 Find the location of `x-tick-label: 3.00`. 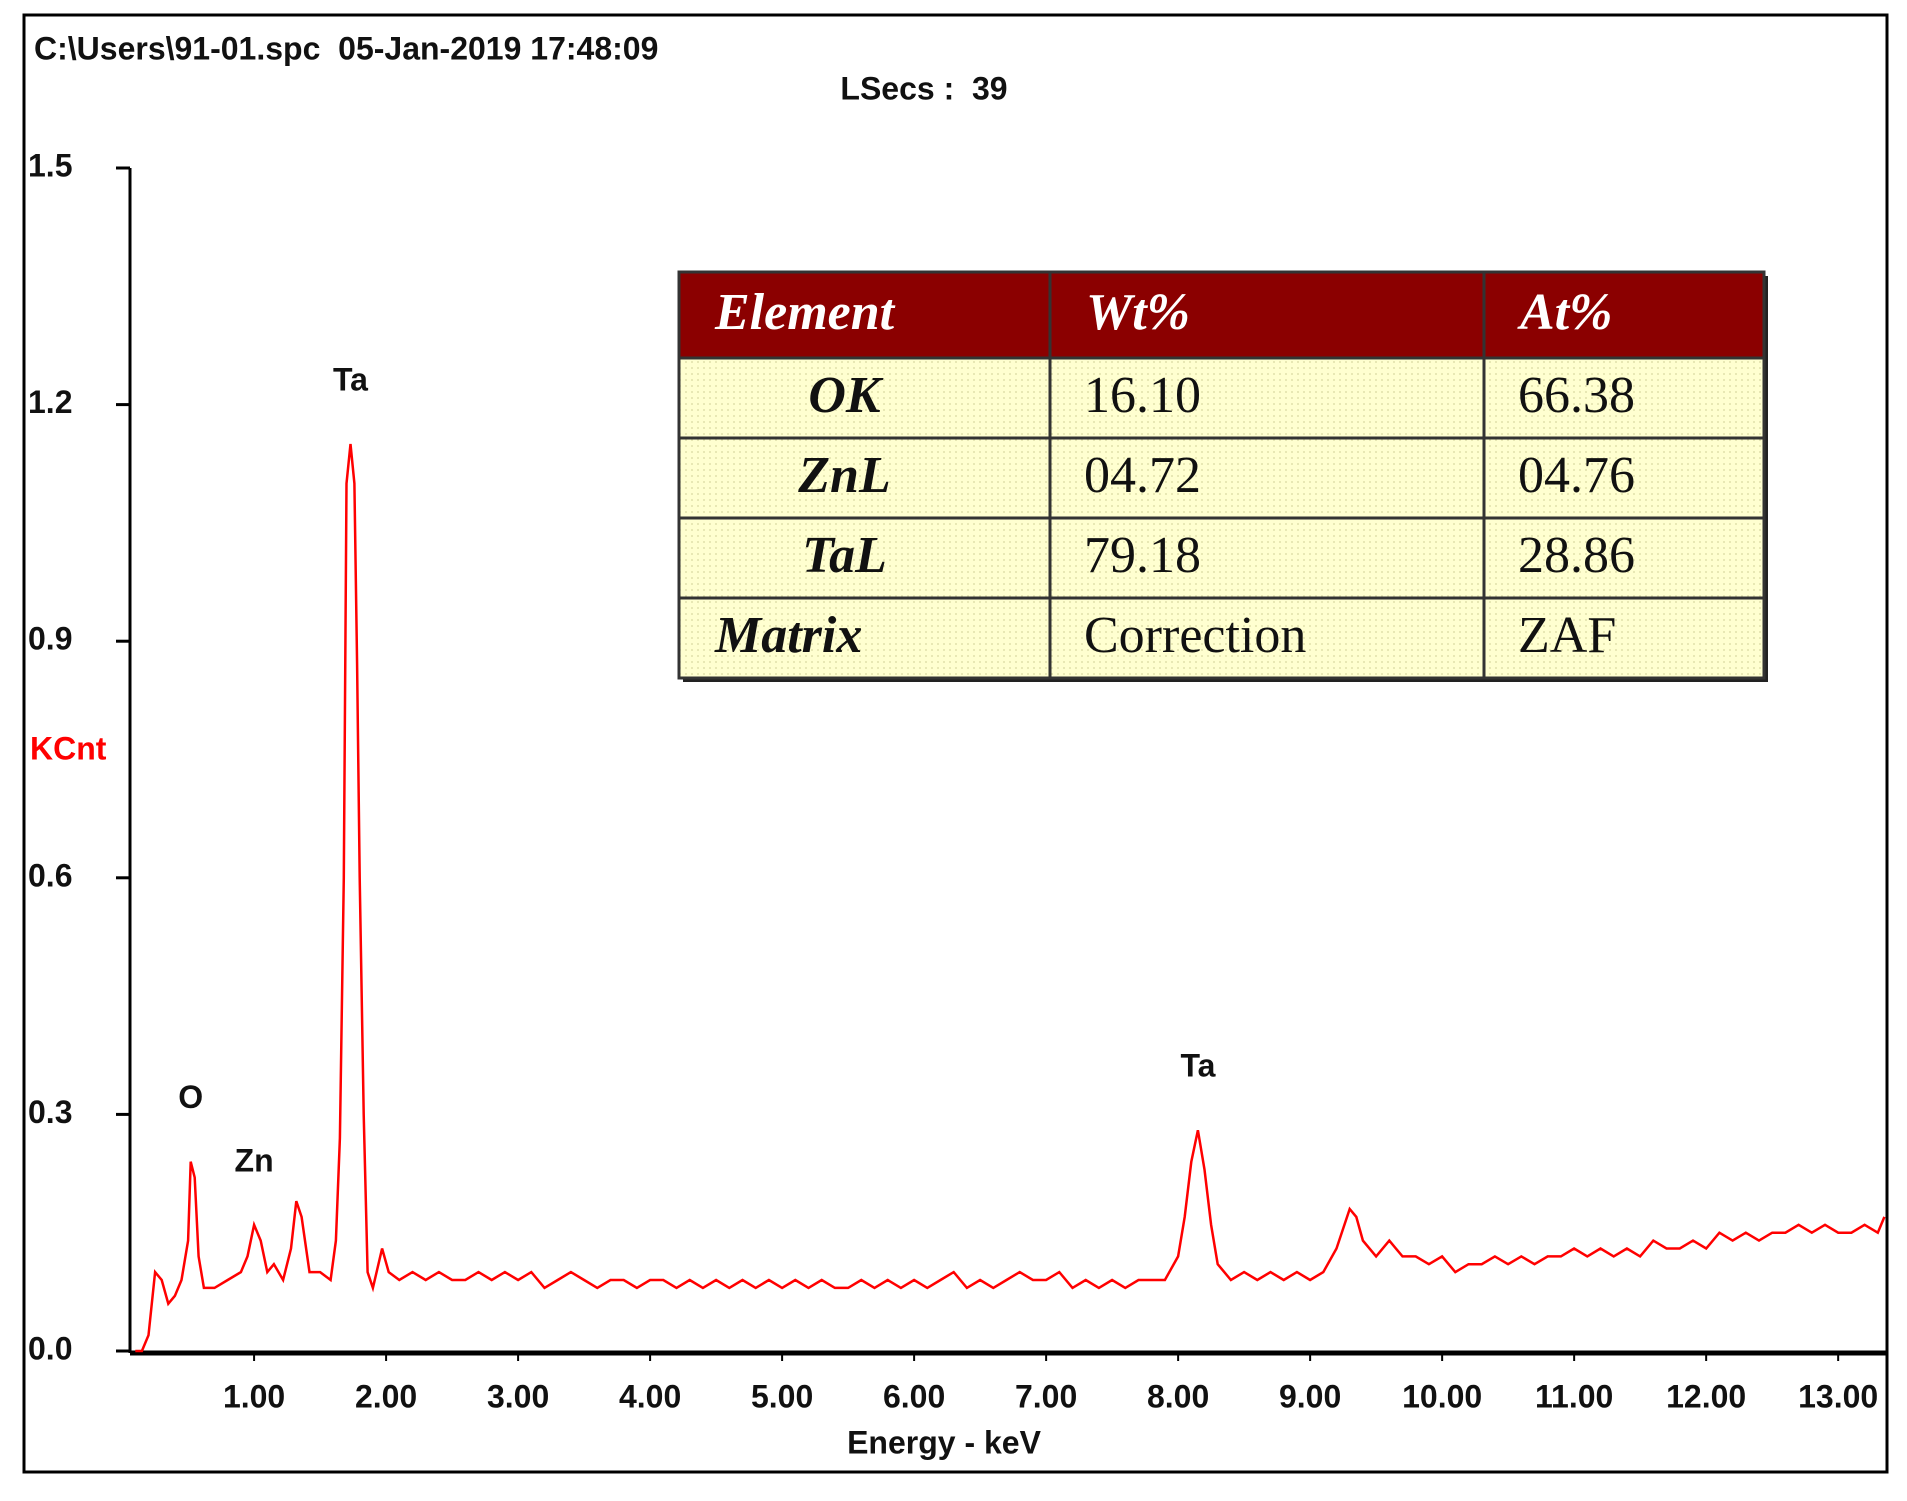

x-tick-label: 3.00 is located at coordinates (518, 1396).